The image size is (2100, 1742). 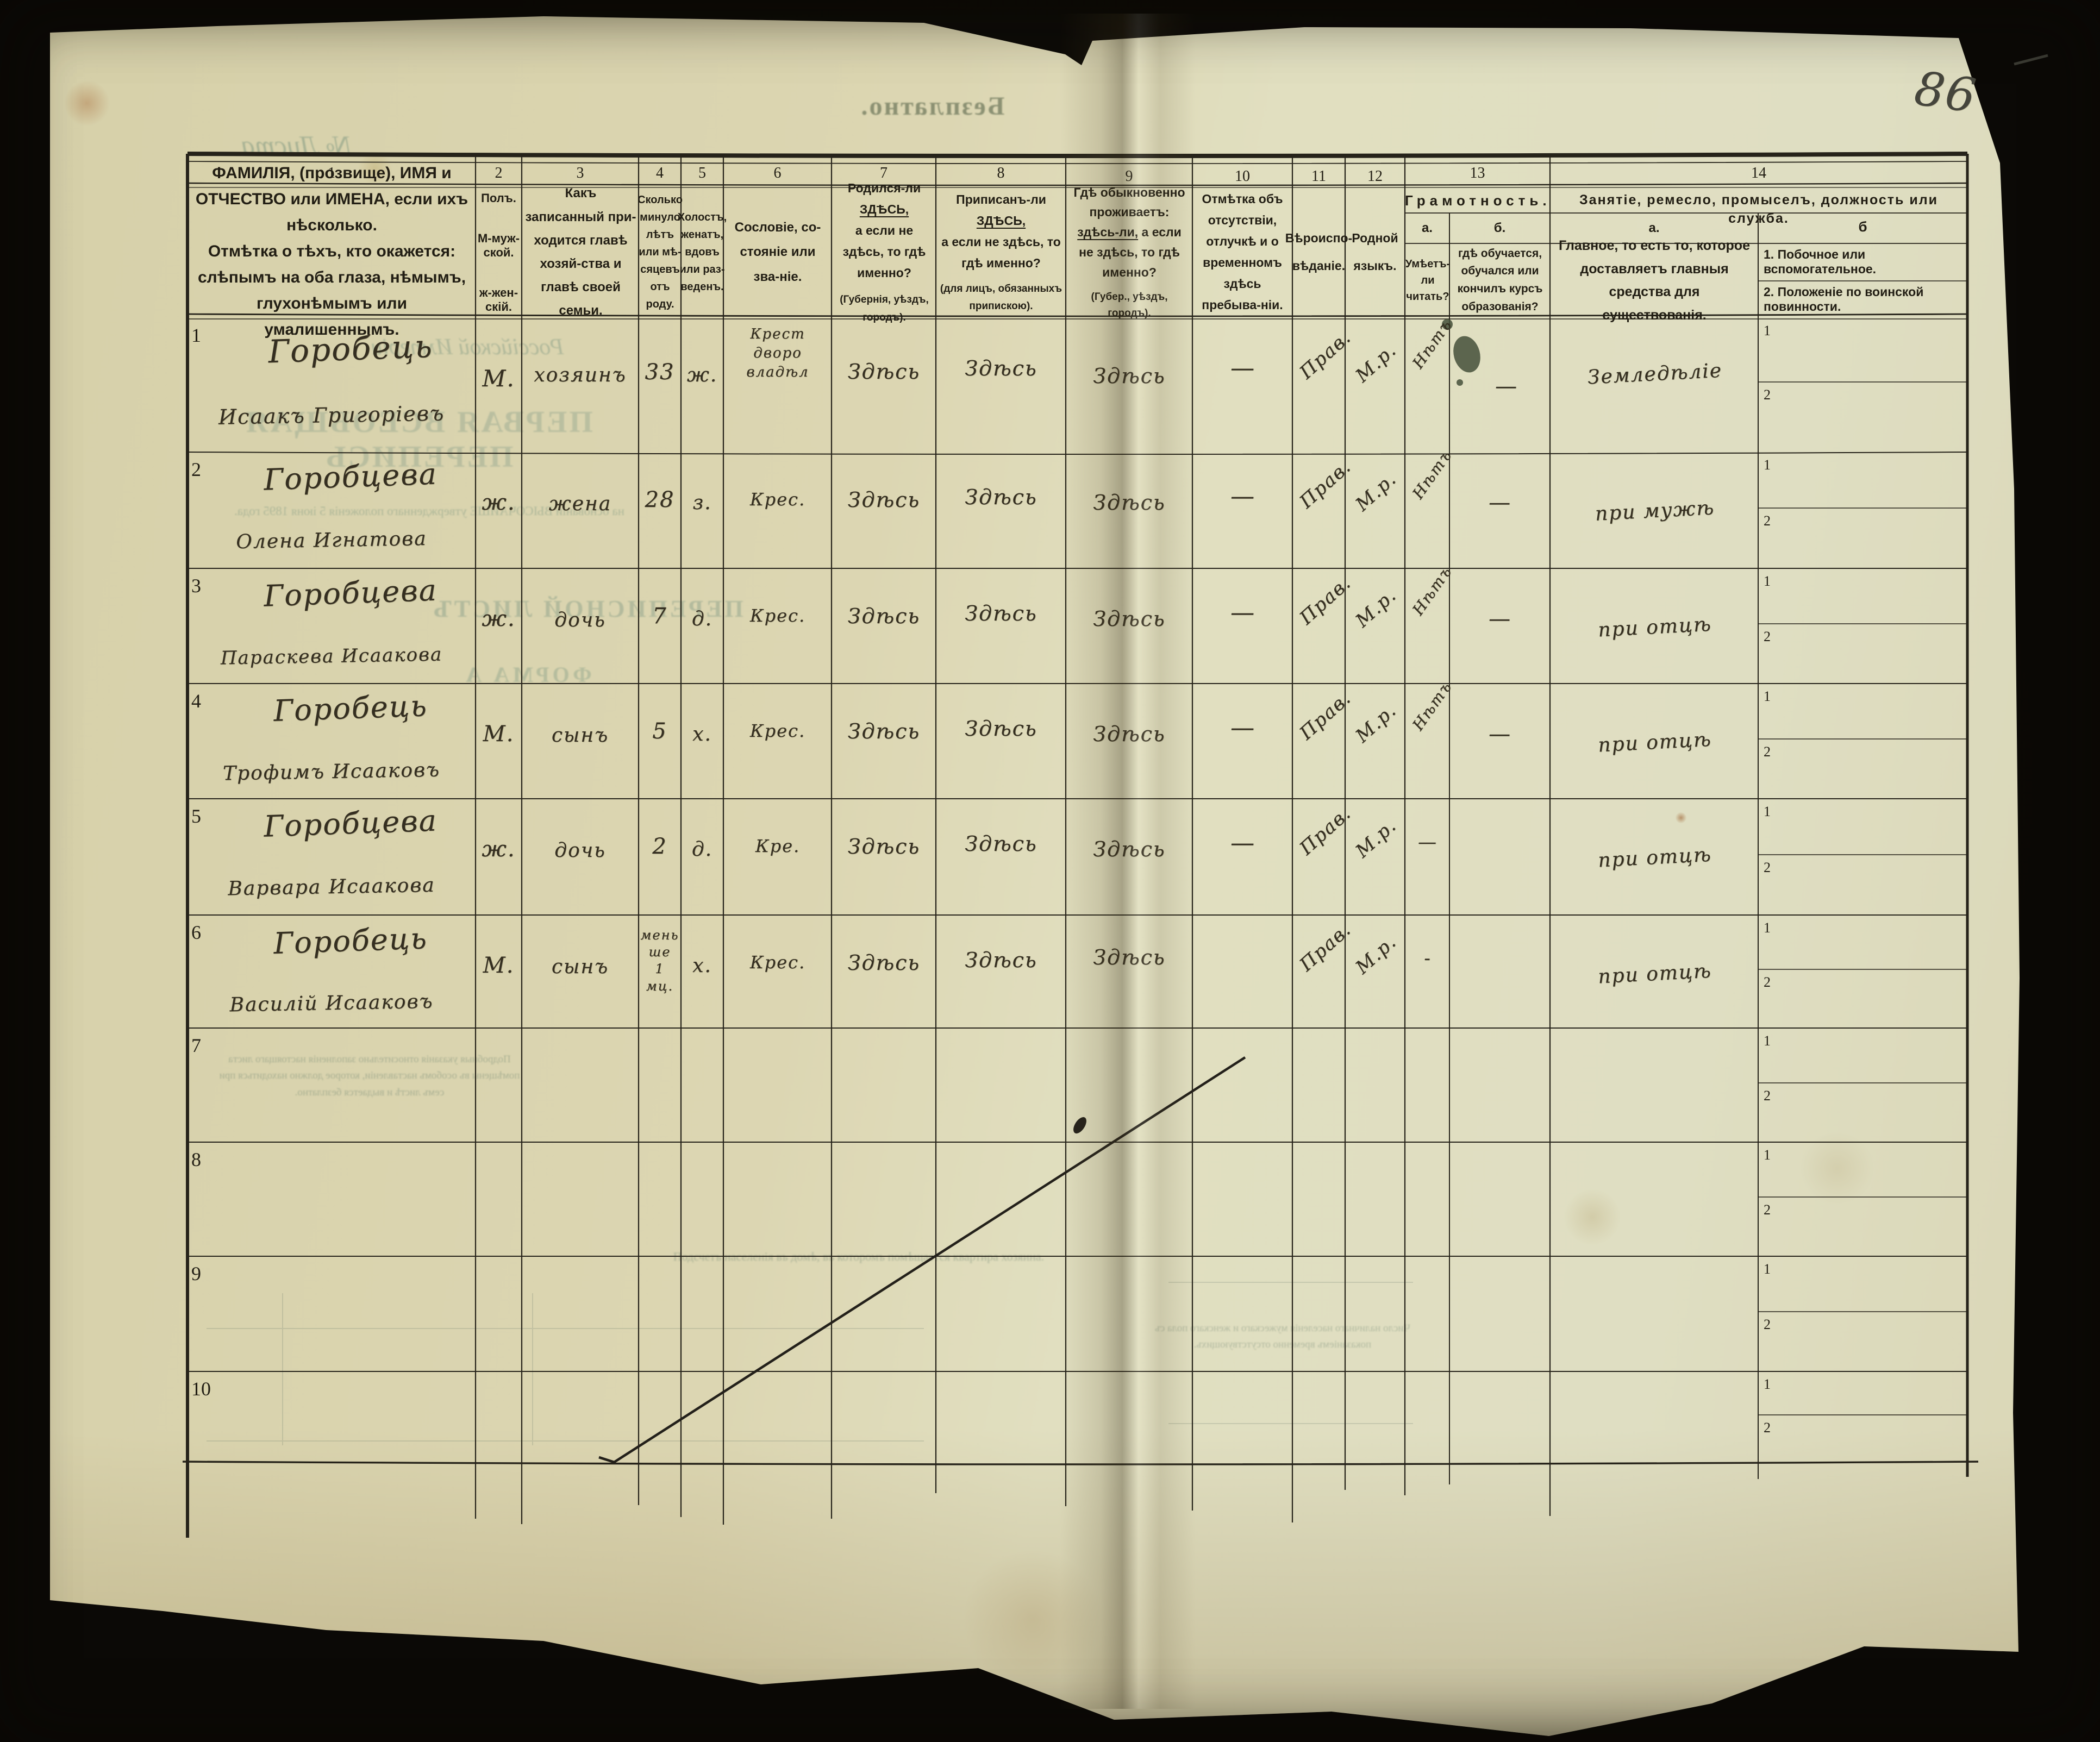 I want to click on row-number: 4, so click(x=196, y=701).